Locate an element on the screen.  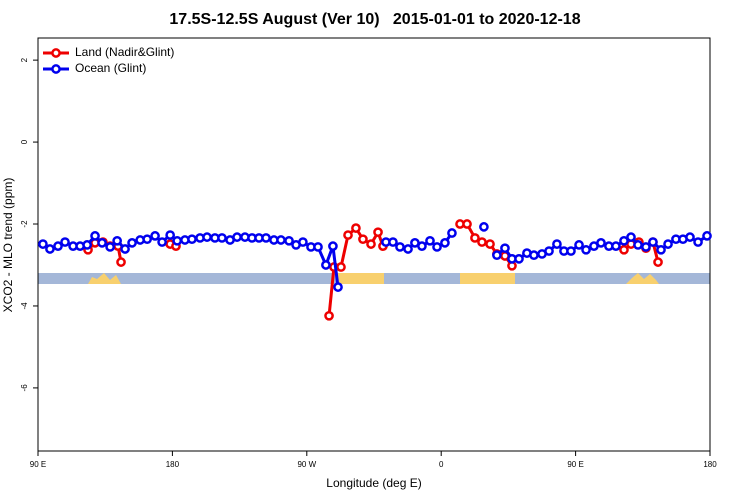
y-tick-label: 2 is located at coordinates (24, 59).